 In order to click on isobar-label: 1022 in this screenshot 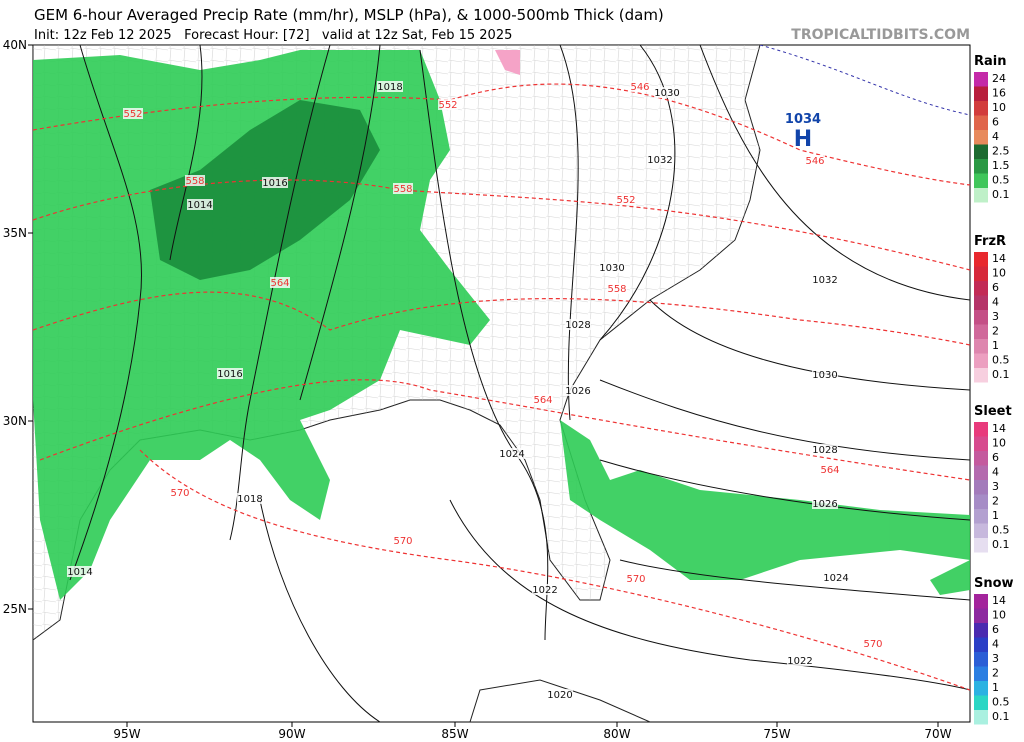, I will do `click(799, 661)`.